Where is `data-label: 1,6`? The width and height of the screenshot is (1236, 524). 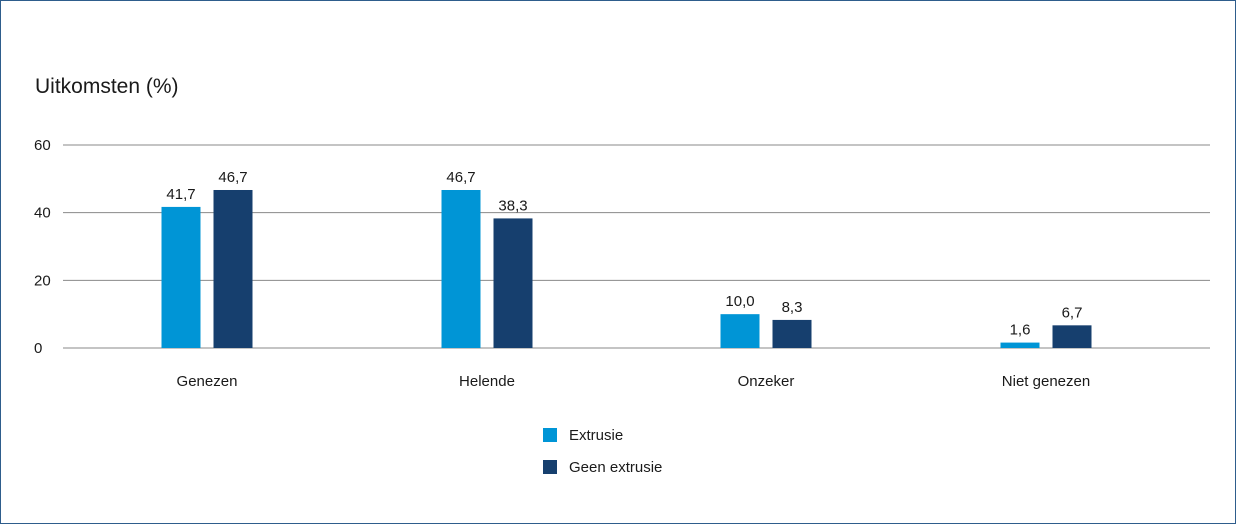
data-label: 1,6 is located at coordinates (1020, 330).